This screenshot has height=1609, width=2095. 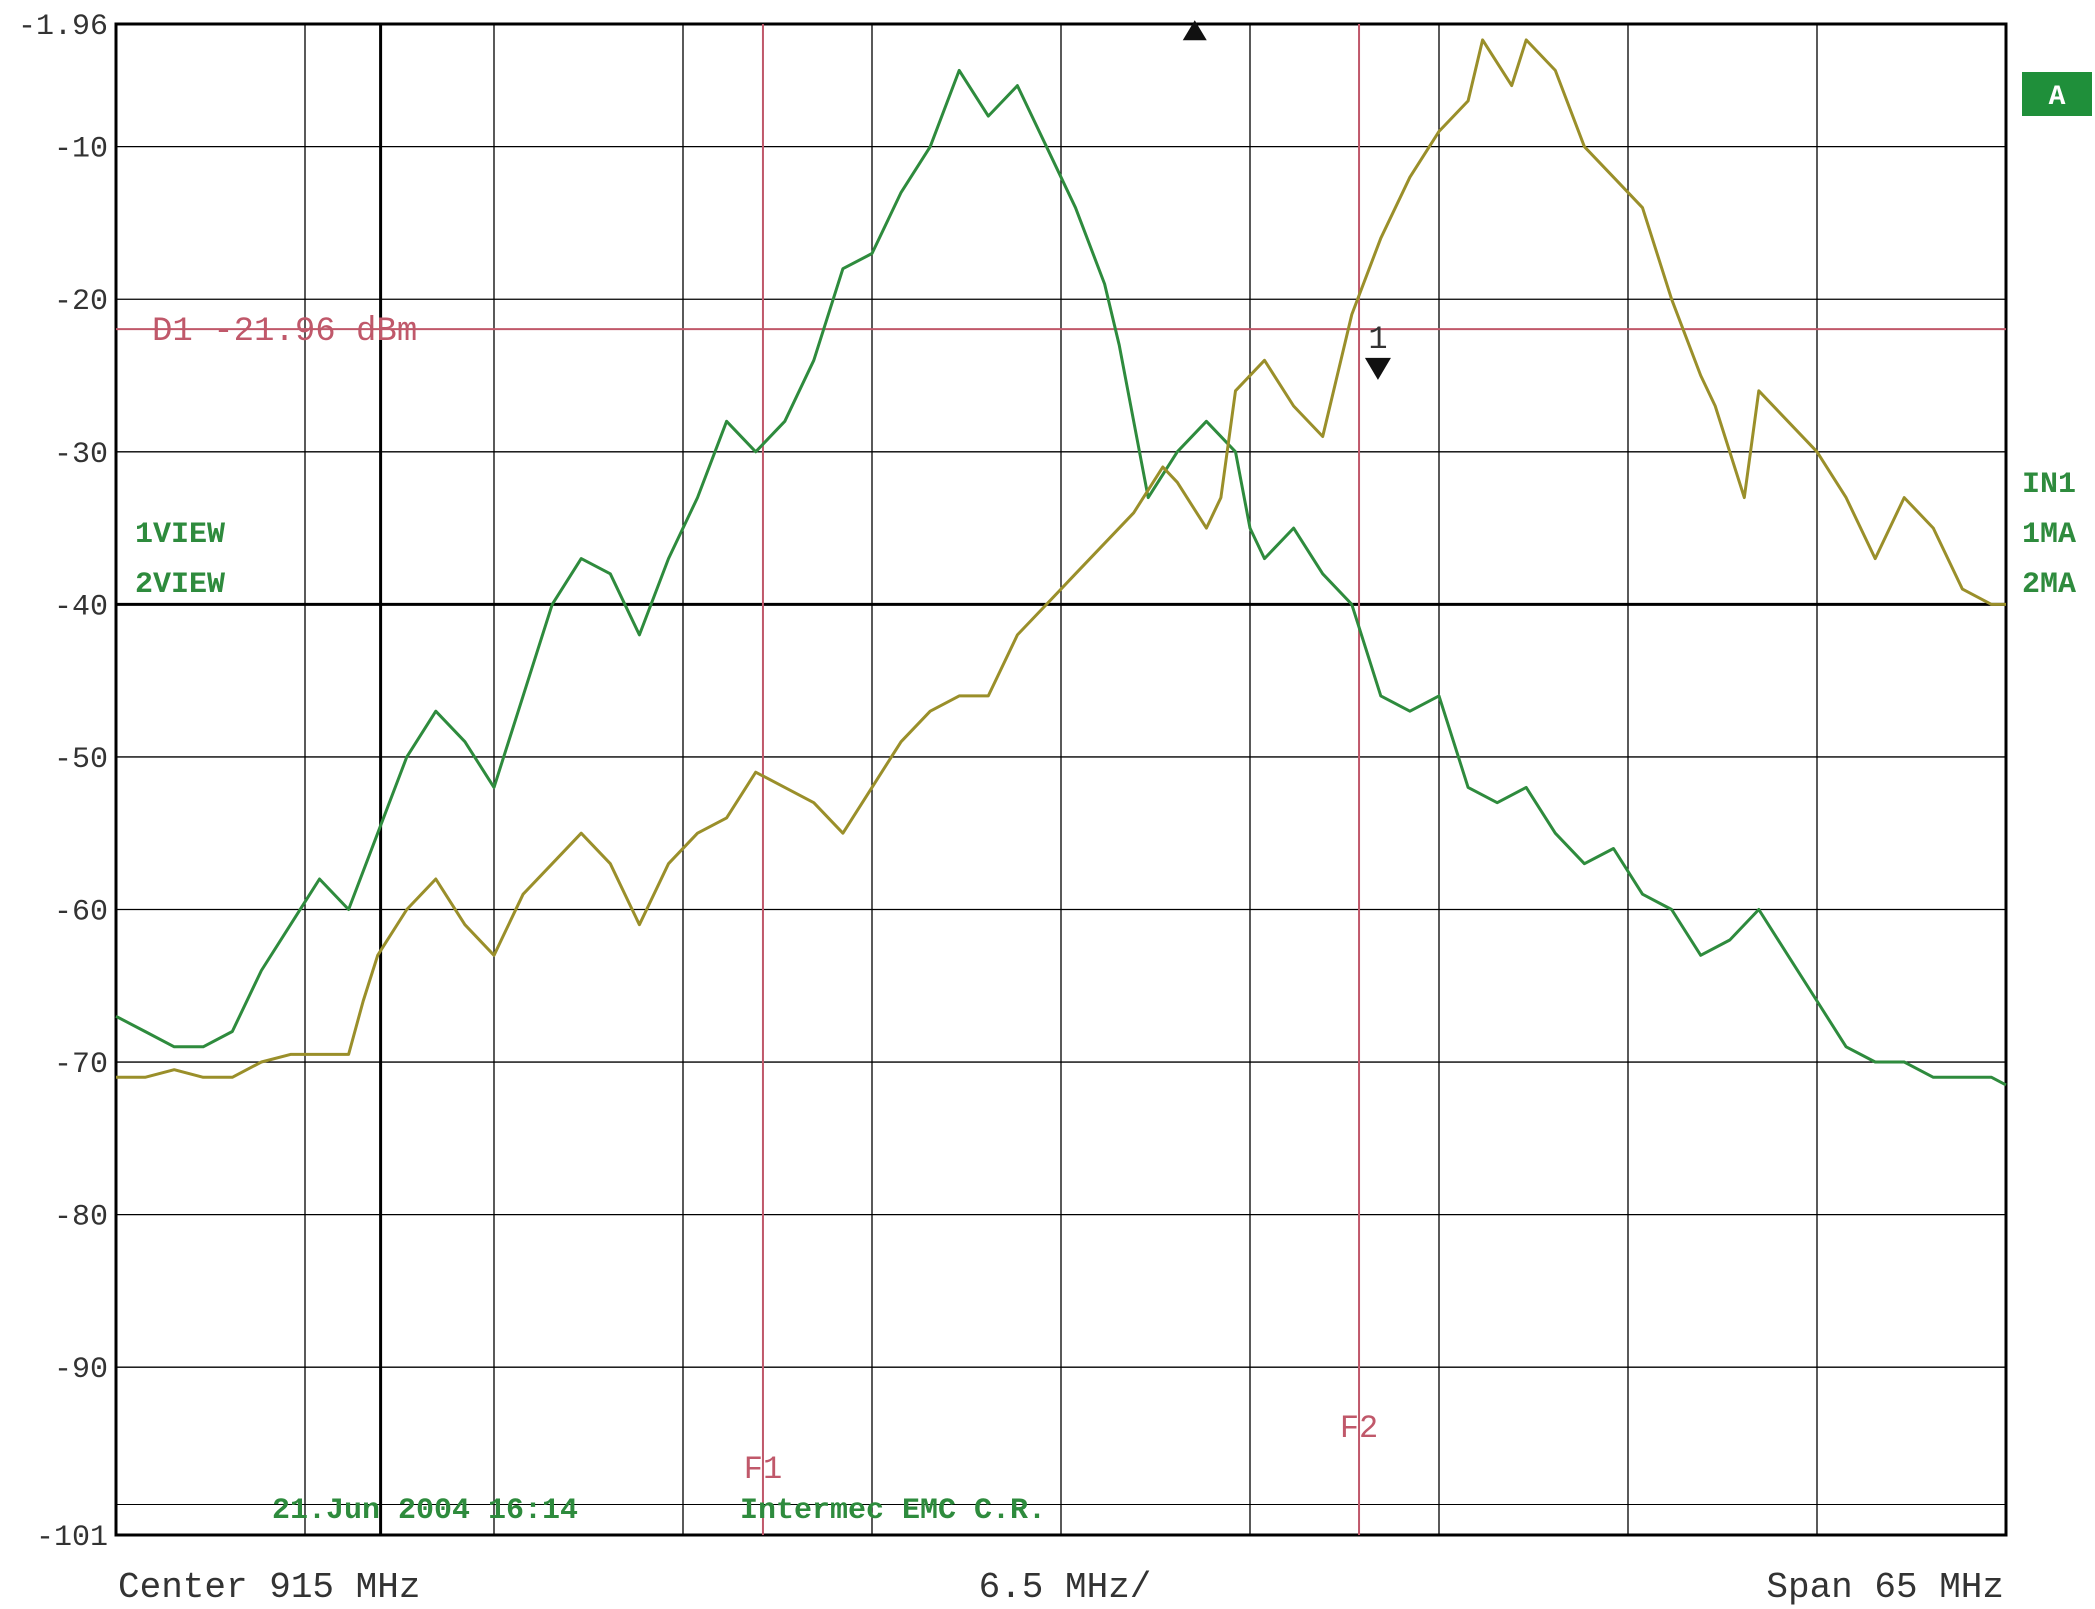 I want to click on frequency-label-f2: F2, so click(x=1359, y=1428).